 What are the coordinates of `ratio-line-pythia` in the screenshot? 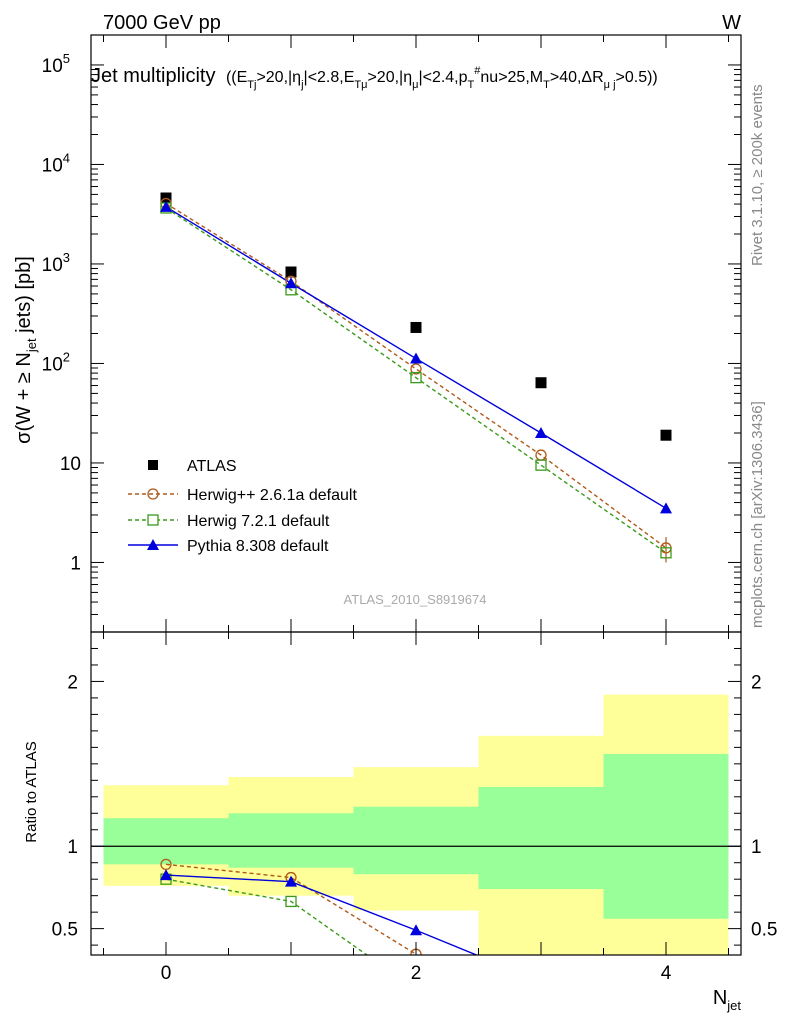 It's located at (322, 914).